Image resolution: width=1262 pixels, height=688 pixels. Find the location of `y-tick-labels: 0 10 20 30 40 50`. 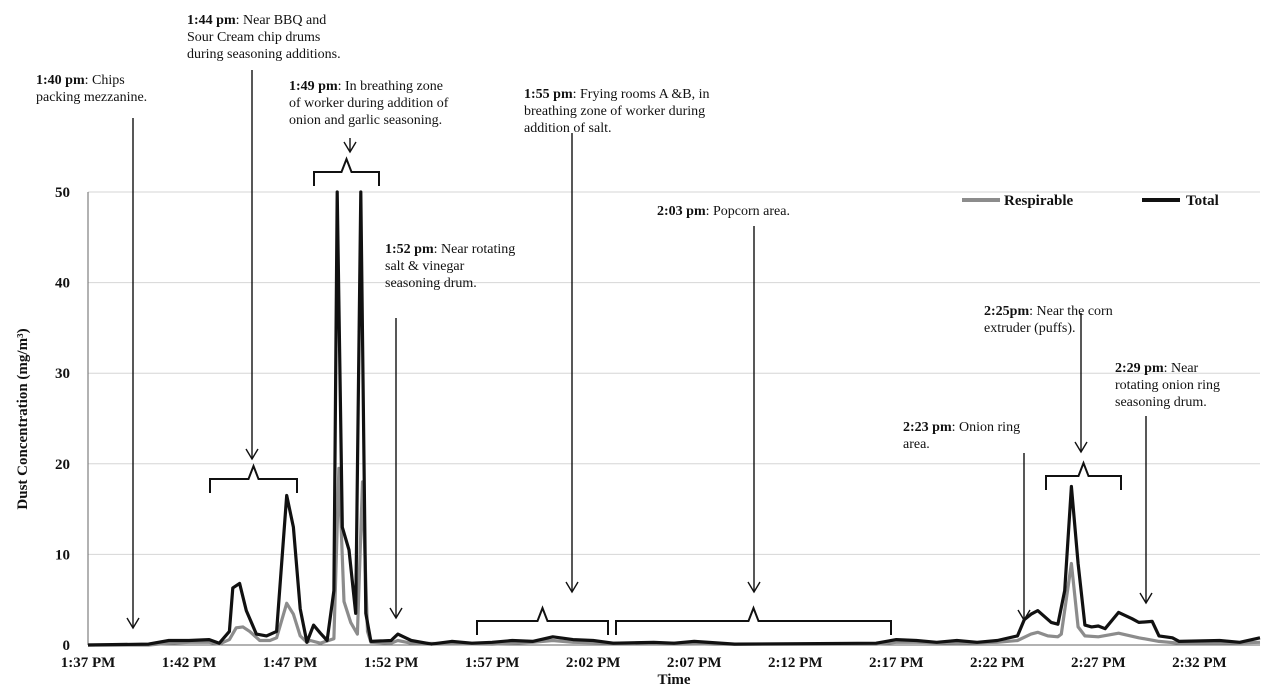

y-tick-labels: 0 10 20 30 40 50 is located at coordinates (62, 419).